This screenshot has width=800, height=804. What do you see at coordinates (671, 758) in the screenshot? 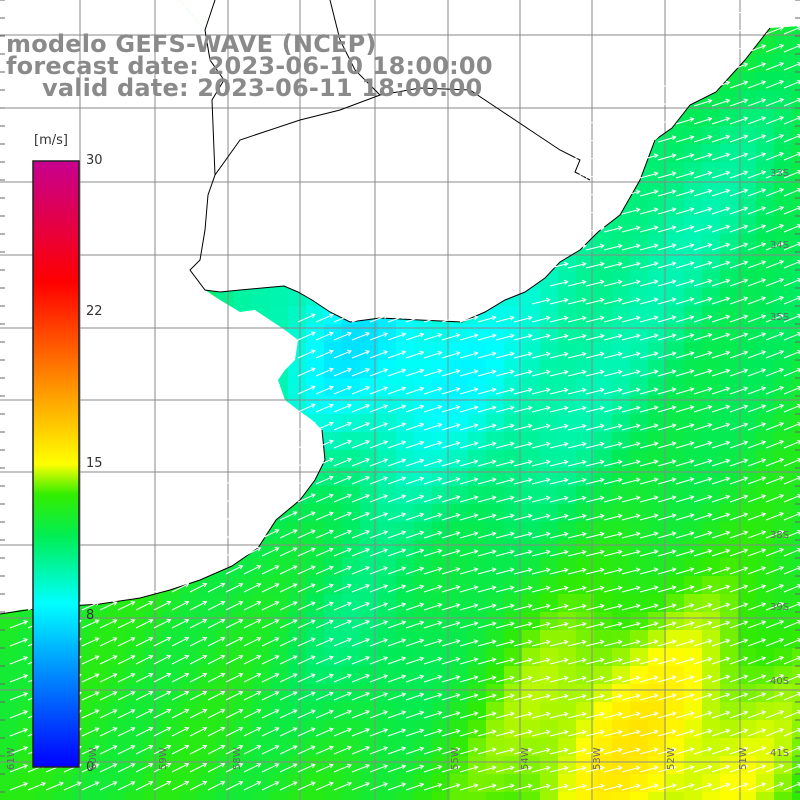
I see `lon-label: 52W` at bounding box center [671, 758].